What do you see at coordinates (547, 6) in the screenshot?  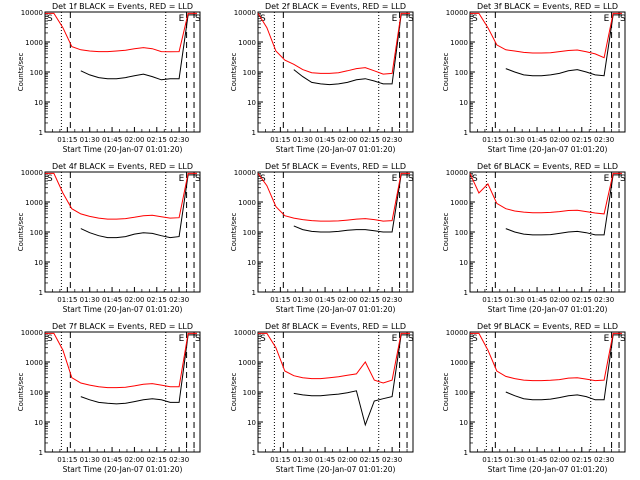 I see `chart-title: Det 3f BLACK = Events, RED = LLD` at bounding box center [547, 6].